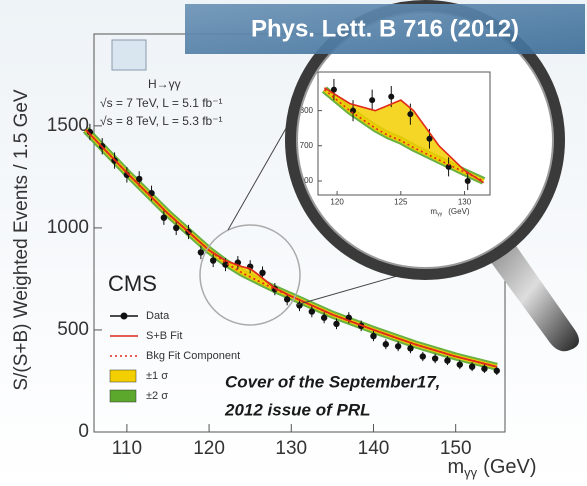 The height and width of the screenshot is (486, 587). I want to click on y-tick-label: 700, so click(307, 145).